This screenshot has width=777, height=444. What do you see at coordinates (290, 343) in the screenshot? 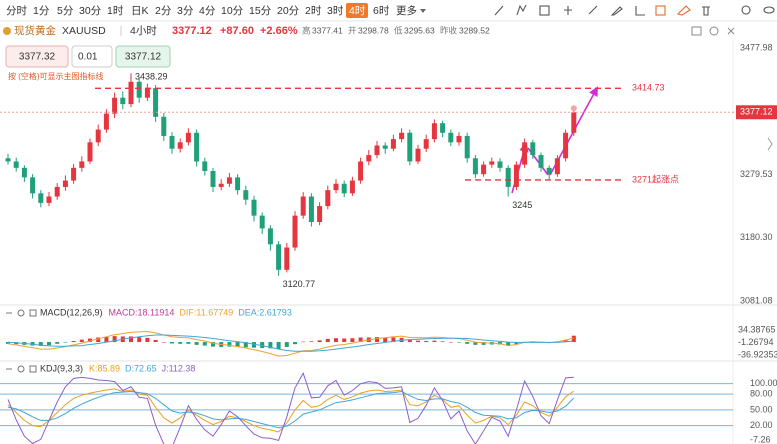
I see `macd-line` at bounding box center [290, 343].